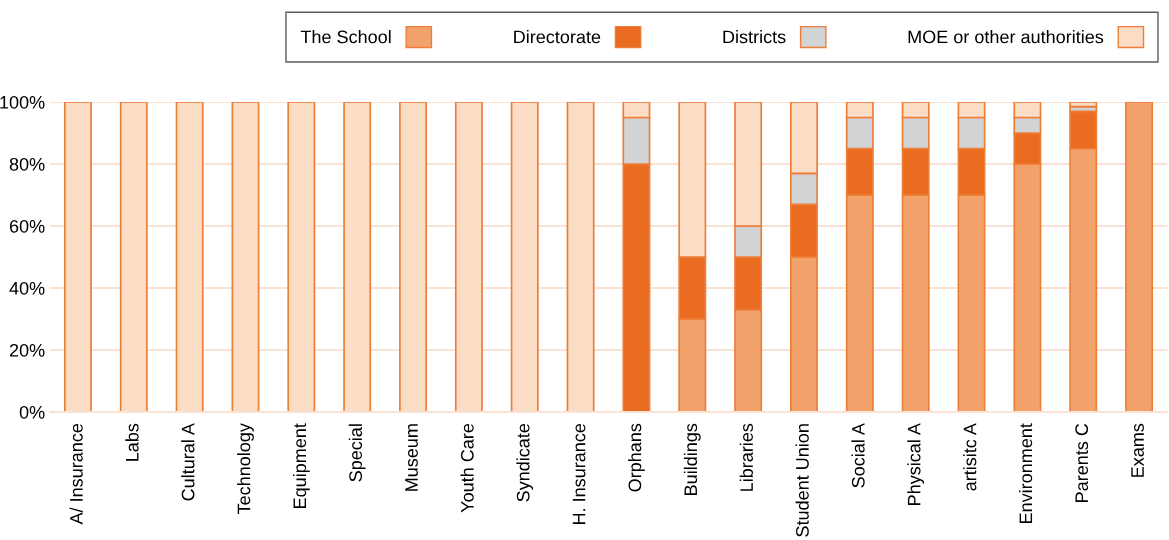  Describe the element at coordinates (27, 164) in the screenshot. I see `y-tick-label: 80%` at that location.